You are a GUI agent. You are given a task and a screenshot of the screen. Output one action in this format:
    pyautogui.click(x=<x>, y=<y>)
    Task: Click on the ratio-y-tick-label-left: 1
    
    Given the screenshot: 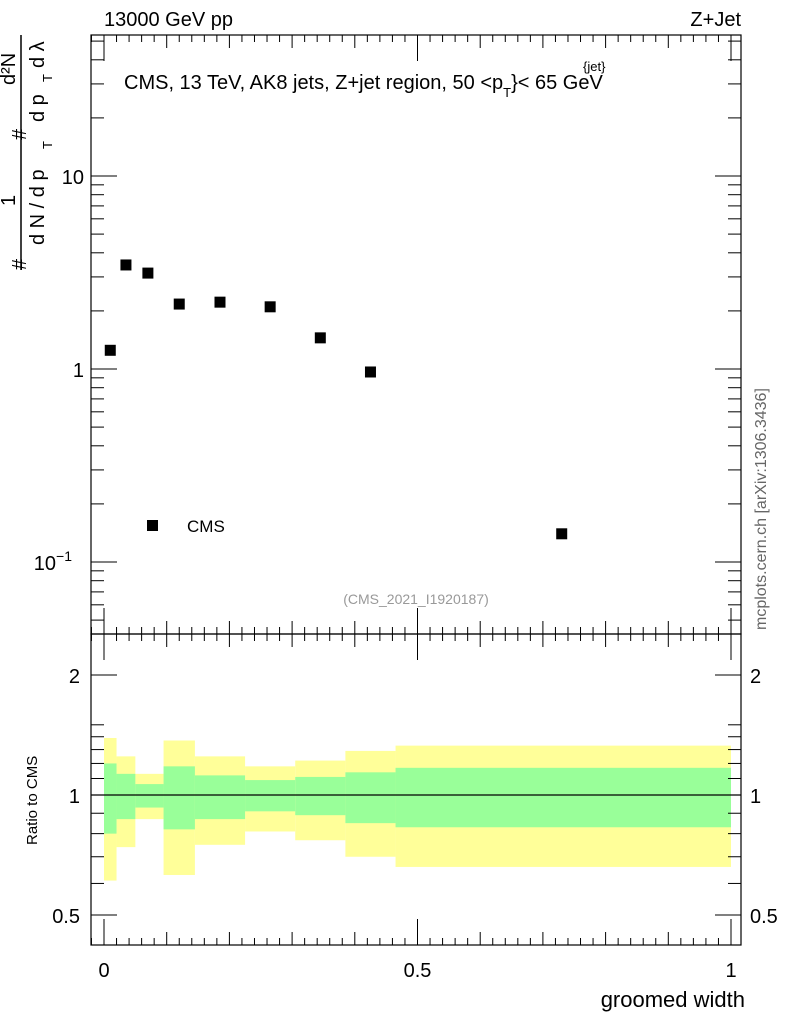 What is the action you would take?
    pyautogui.click(x=74, y=797)
    